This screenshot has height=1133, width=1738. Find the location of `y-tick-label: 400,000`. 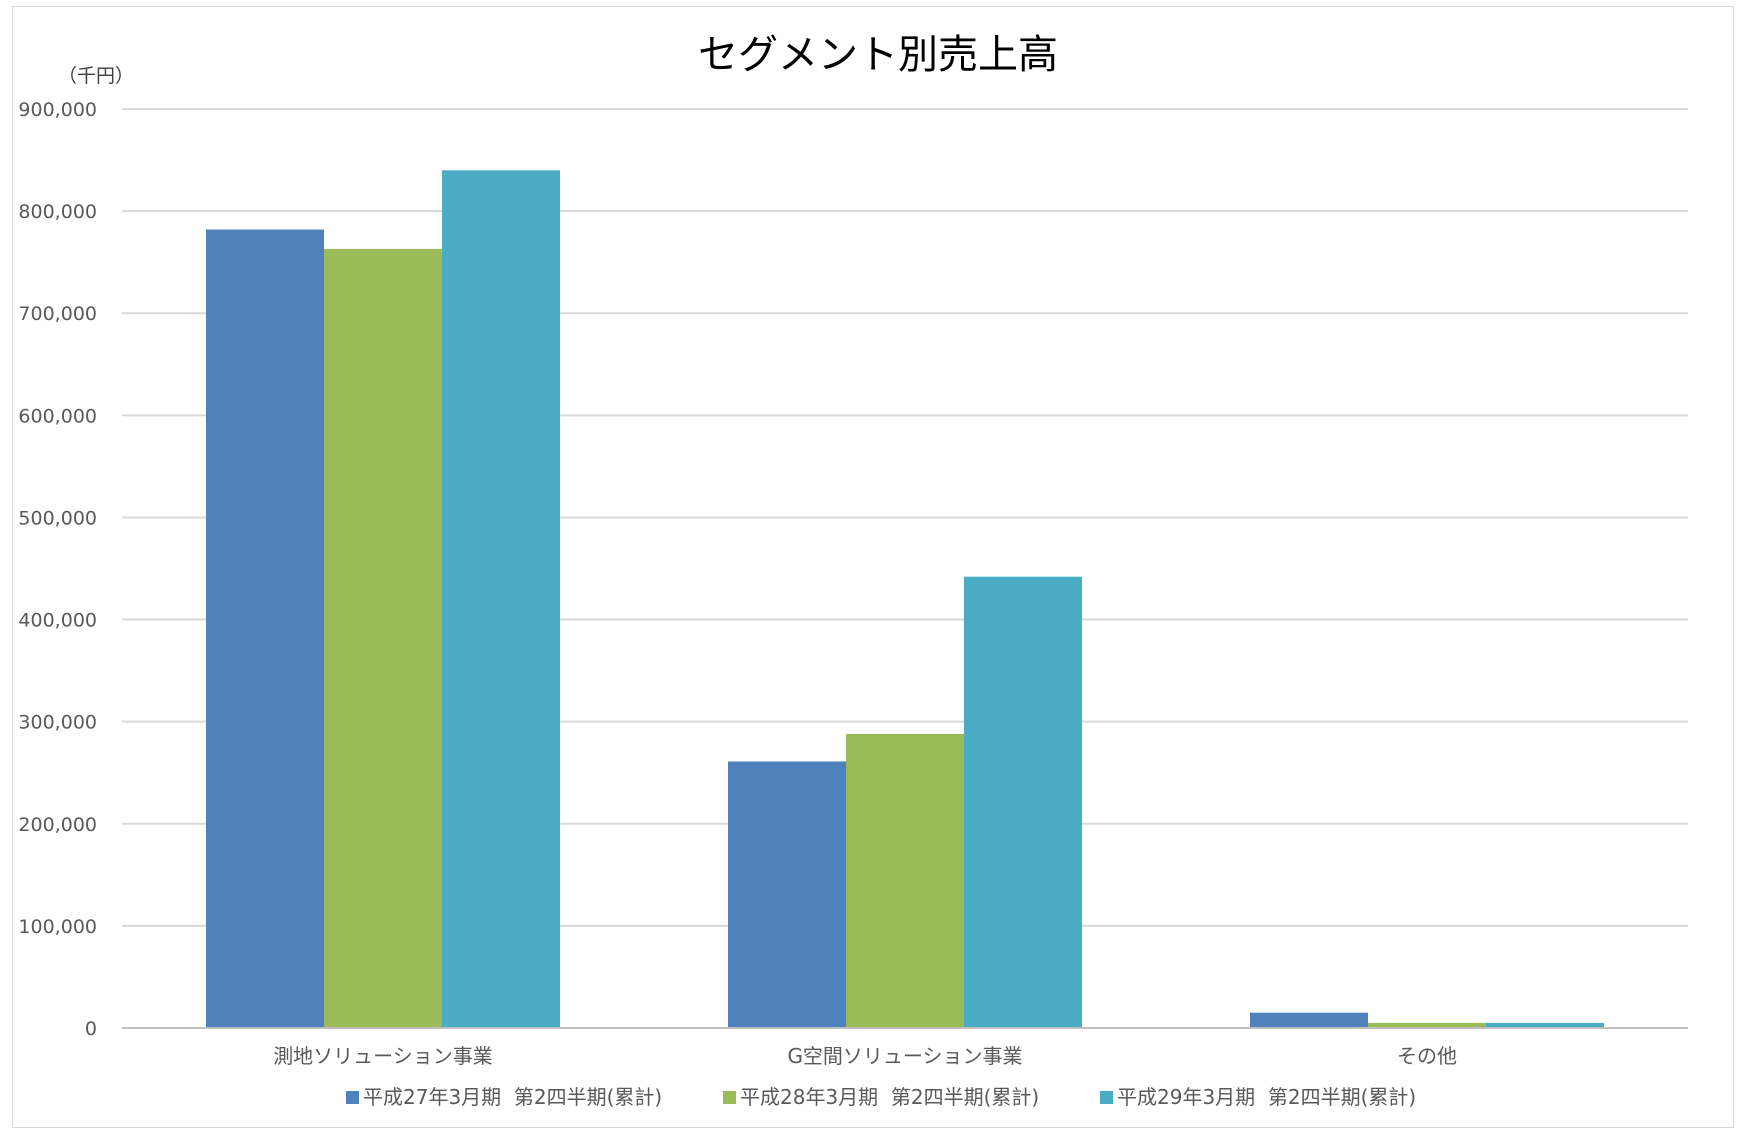

y-tick-label: 400,000 is located at coordinates (57, 621).